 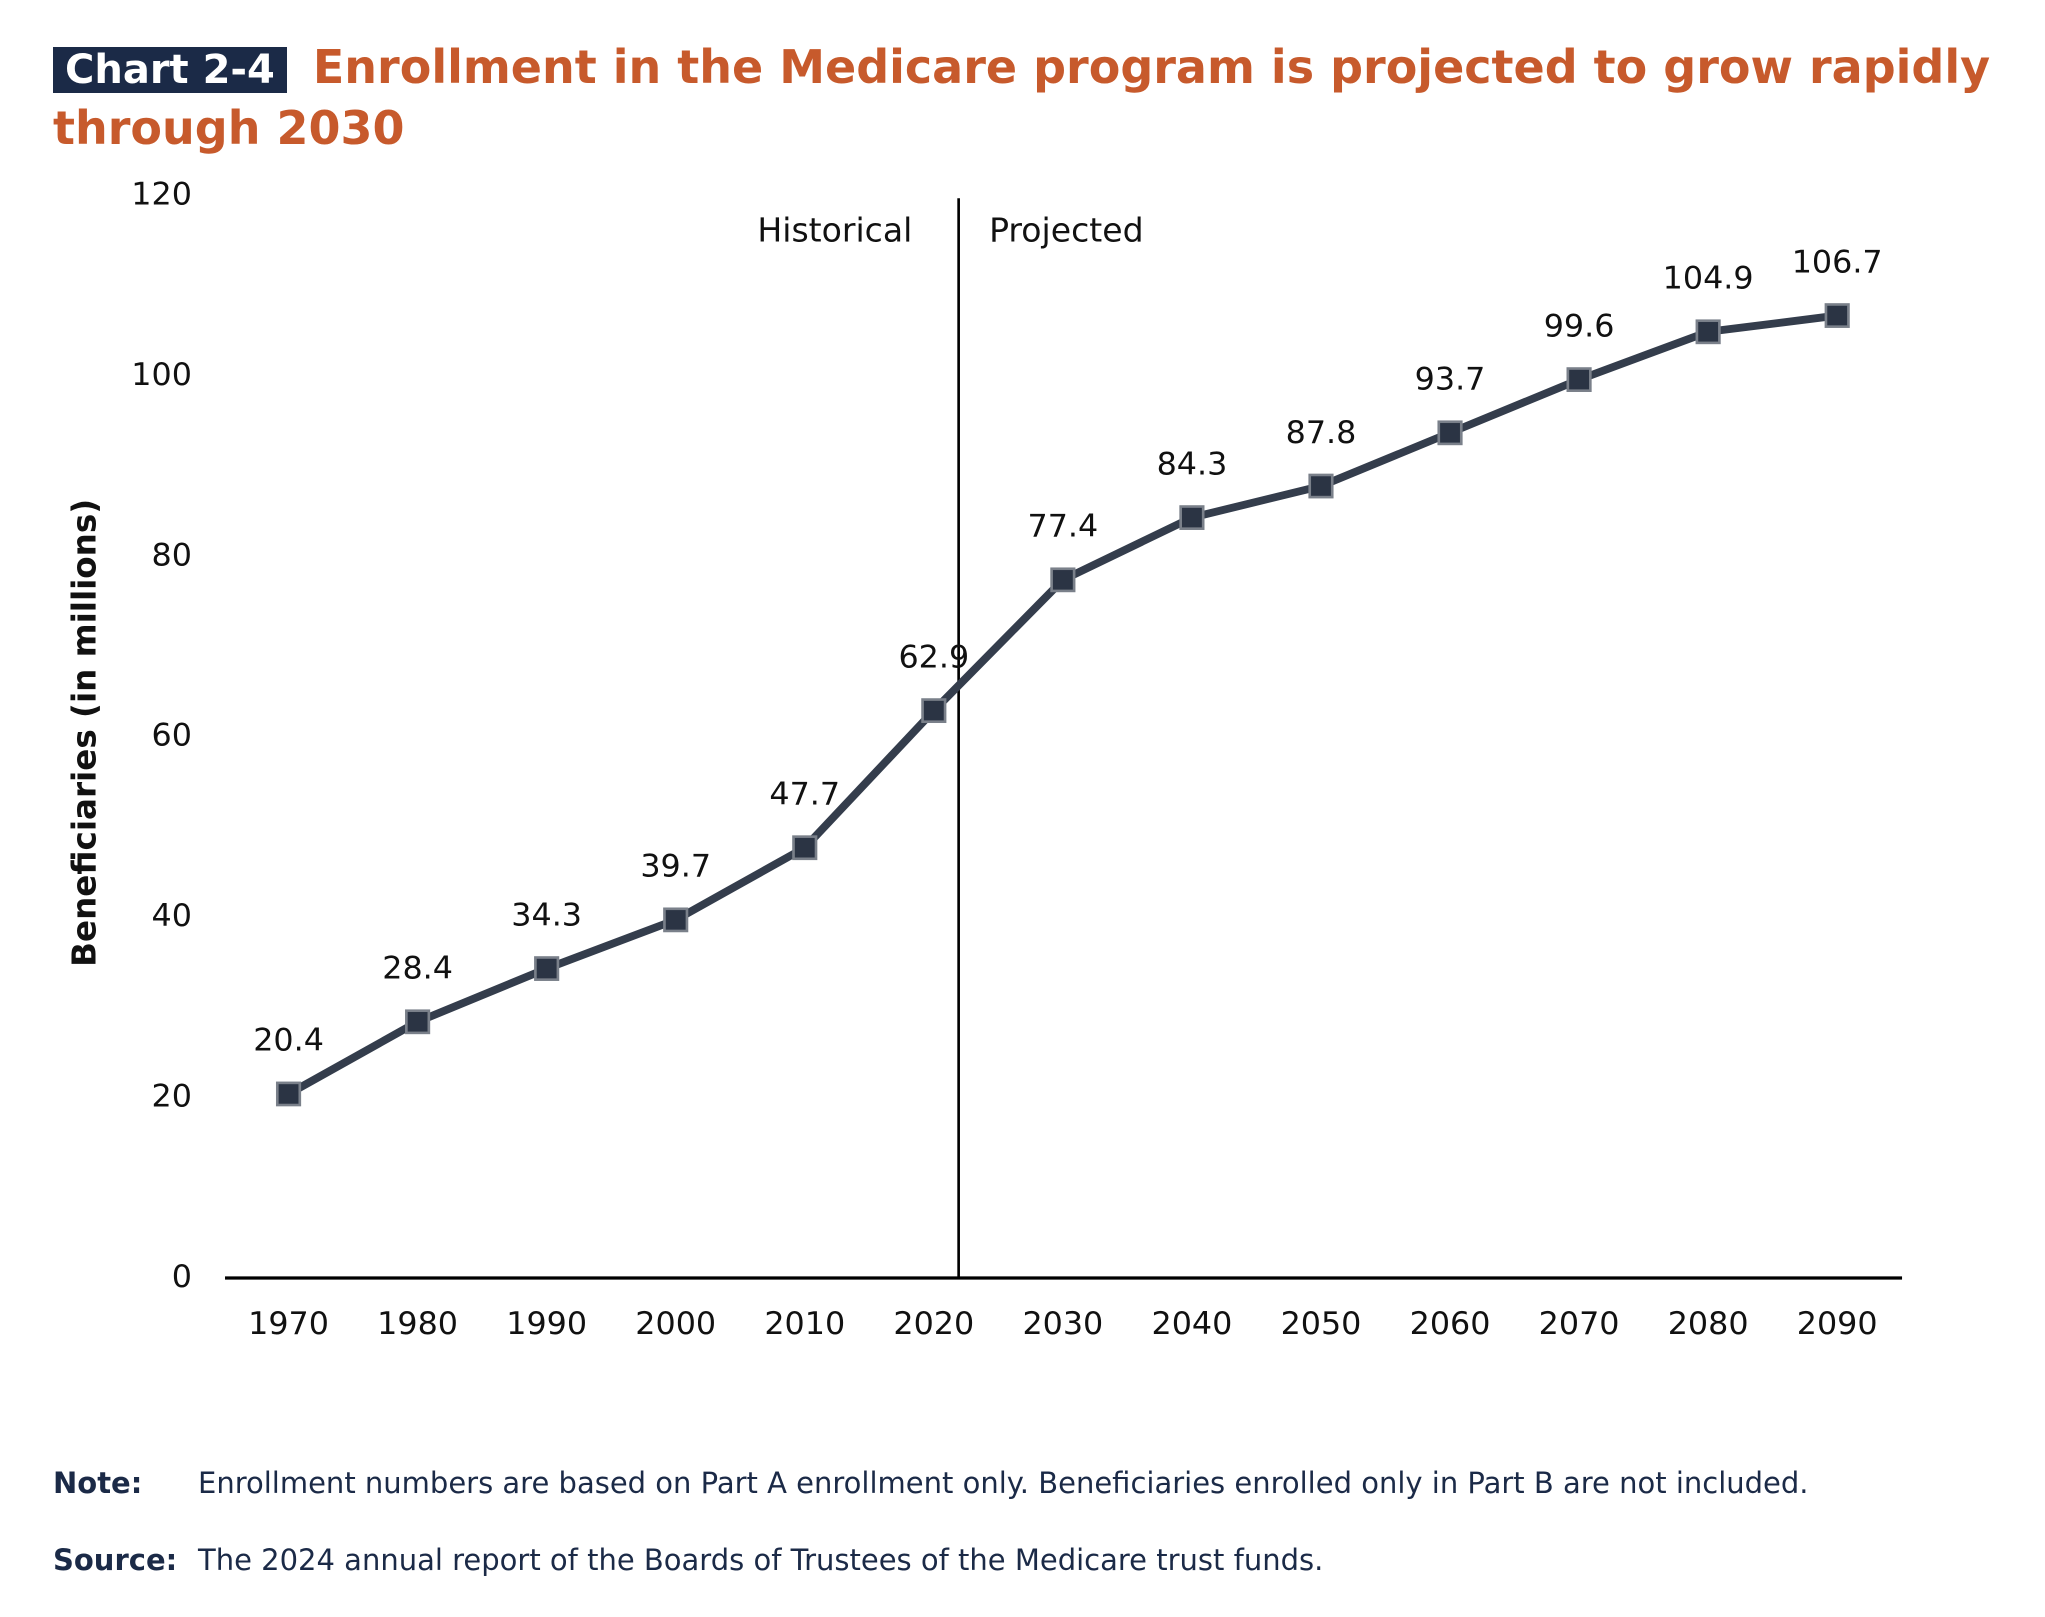 I want to click on source-label: Source:, so click(x=115, y=1560).